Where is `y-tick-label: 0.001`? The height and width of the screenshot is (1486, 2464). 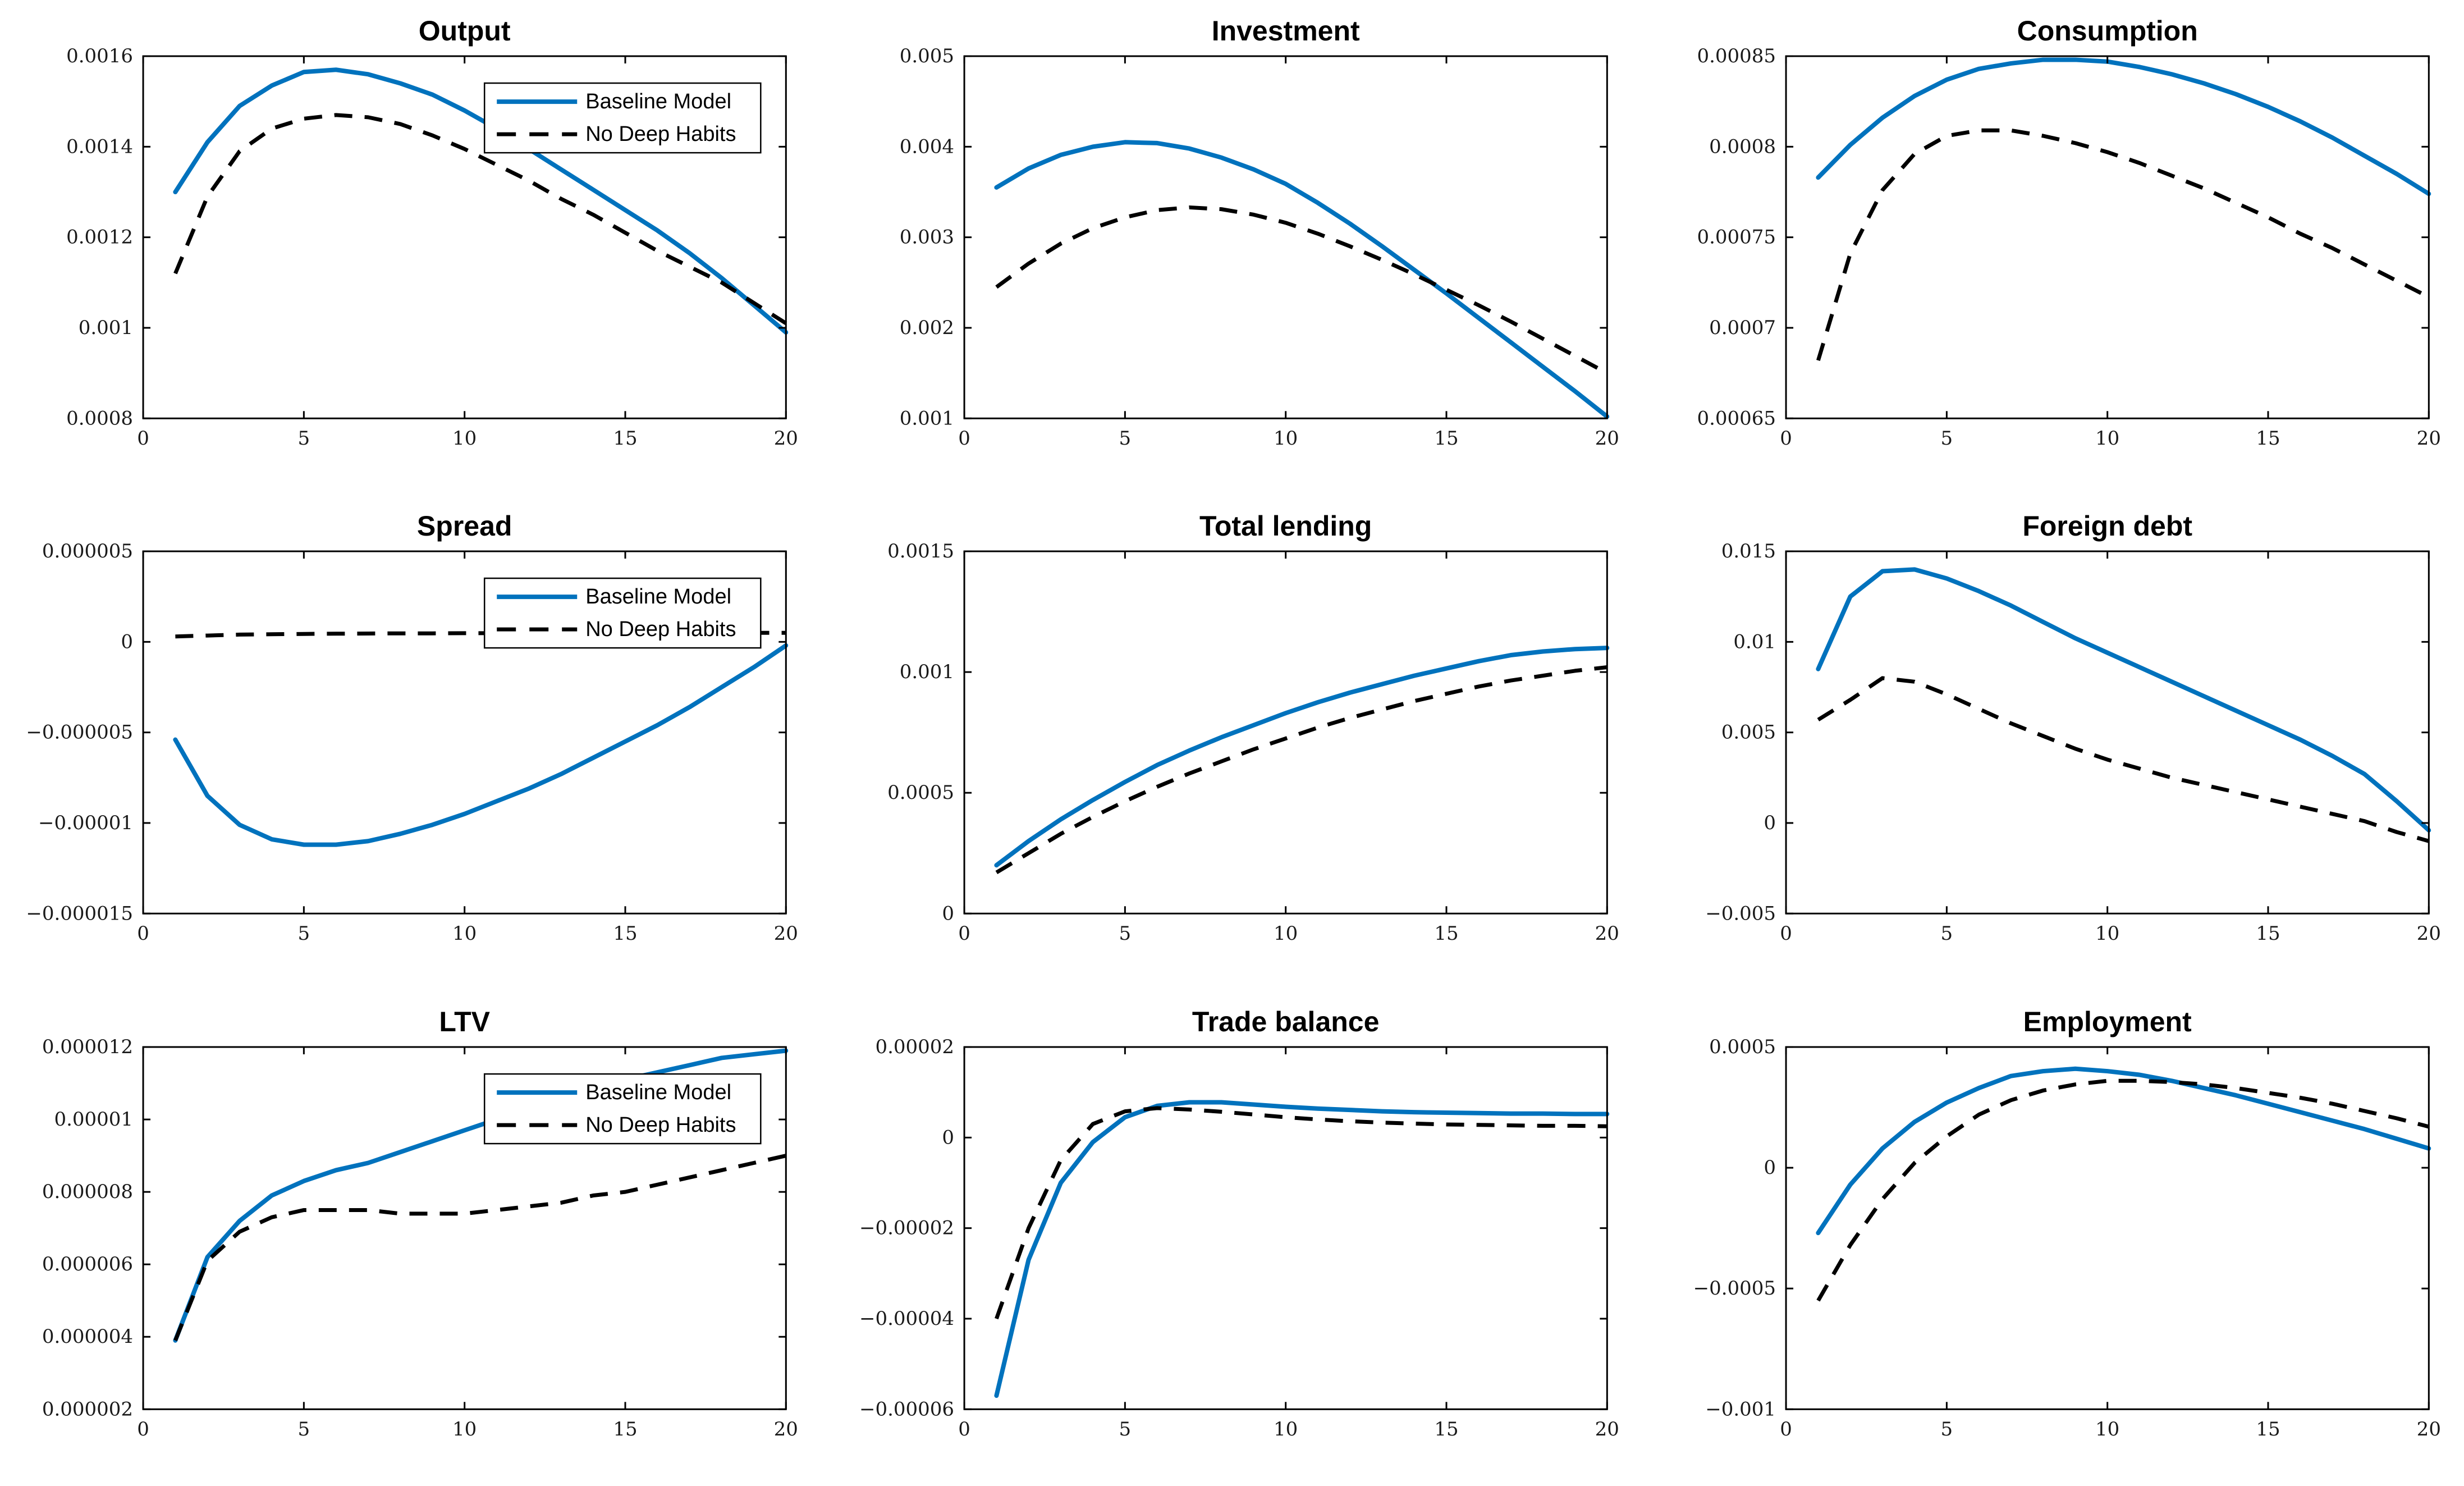
y-tick-label: 0.001 is located at coordinates (927, 672).